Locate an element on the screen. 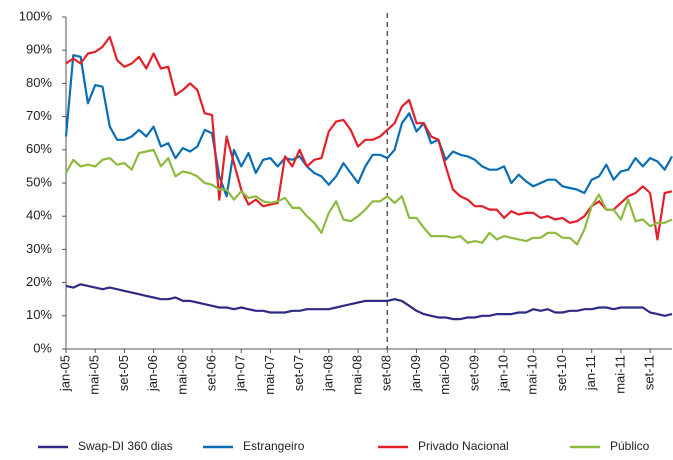  x-tick-label: jan-09 is located at coordinates (415, 373).